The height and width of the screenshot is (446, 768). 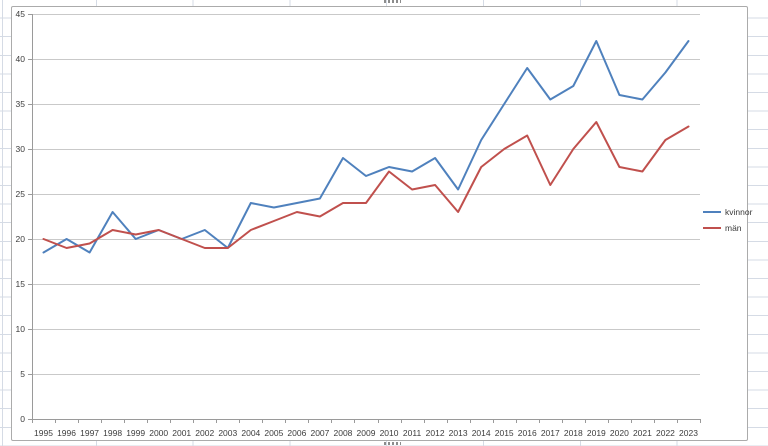 I want to click on svg-text: 2008, so click(x=343, y=433).